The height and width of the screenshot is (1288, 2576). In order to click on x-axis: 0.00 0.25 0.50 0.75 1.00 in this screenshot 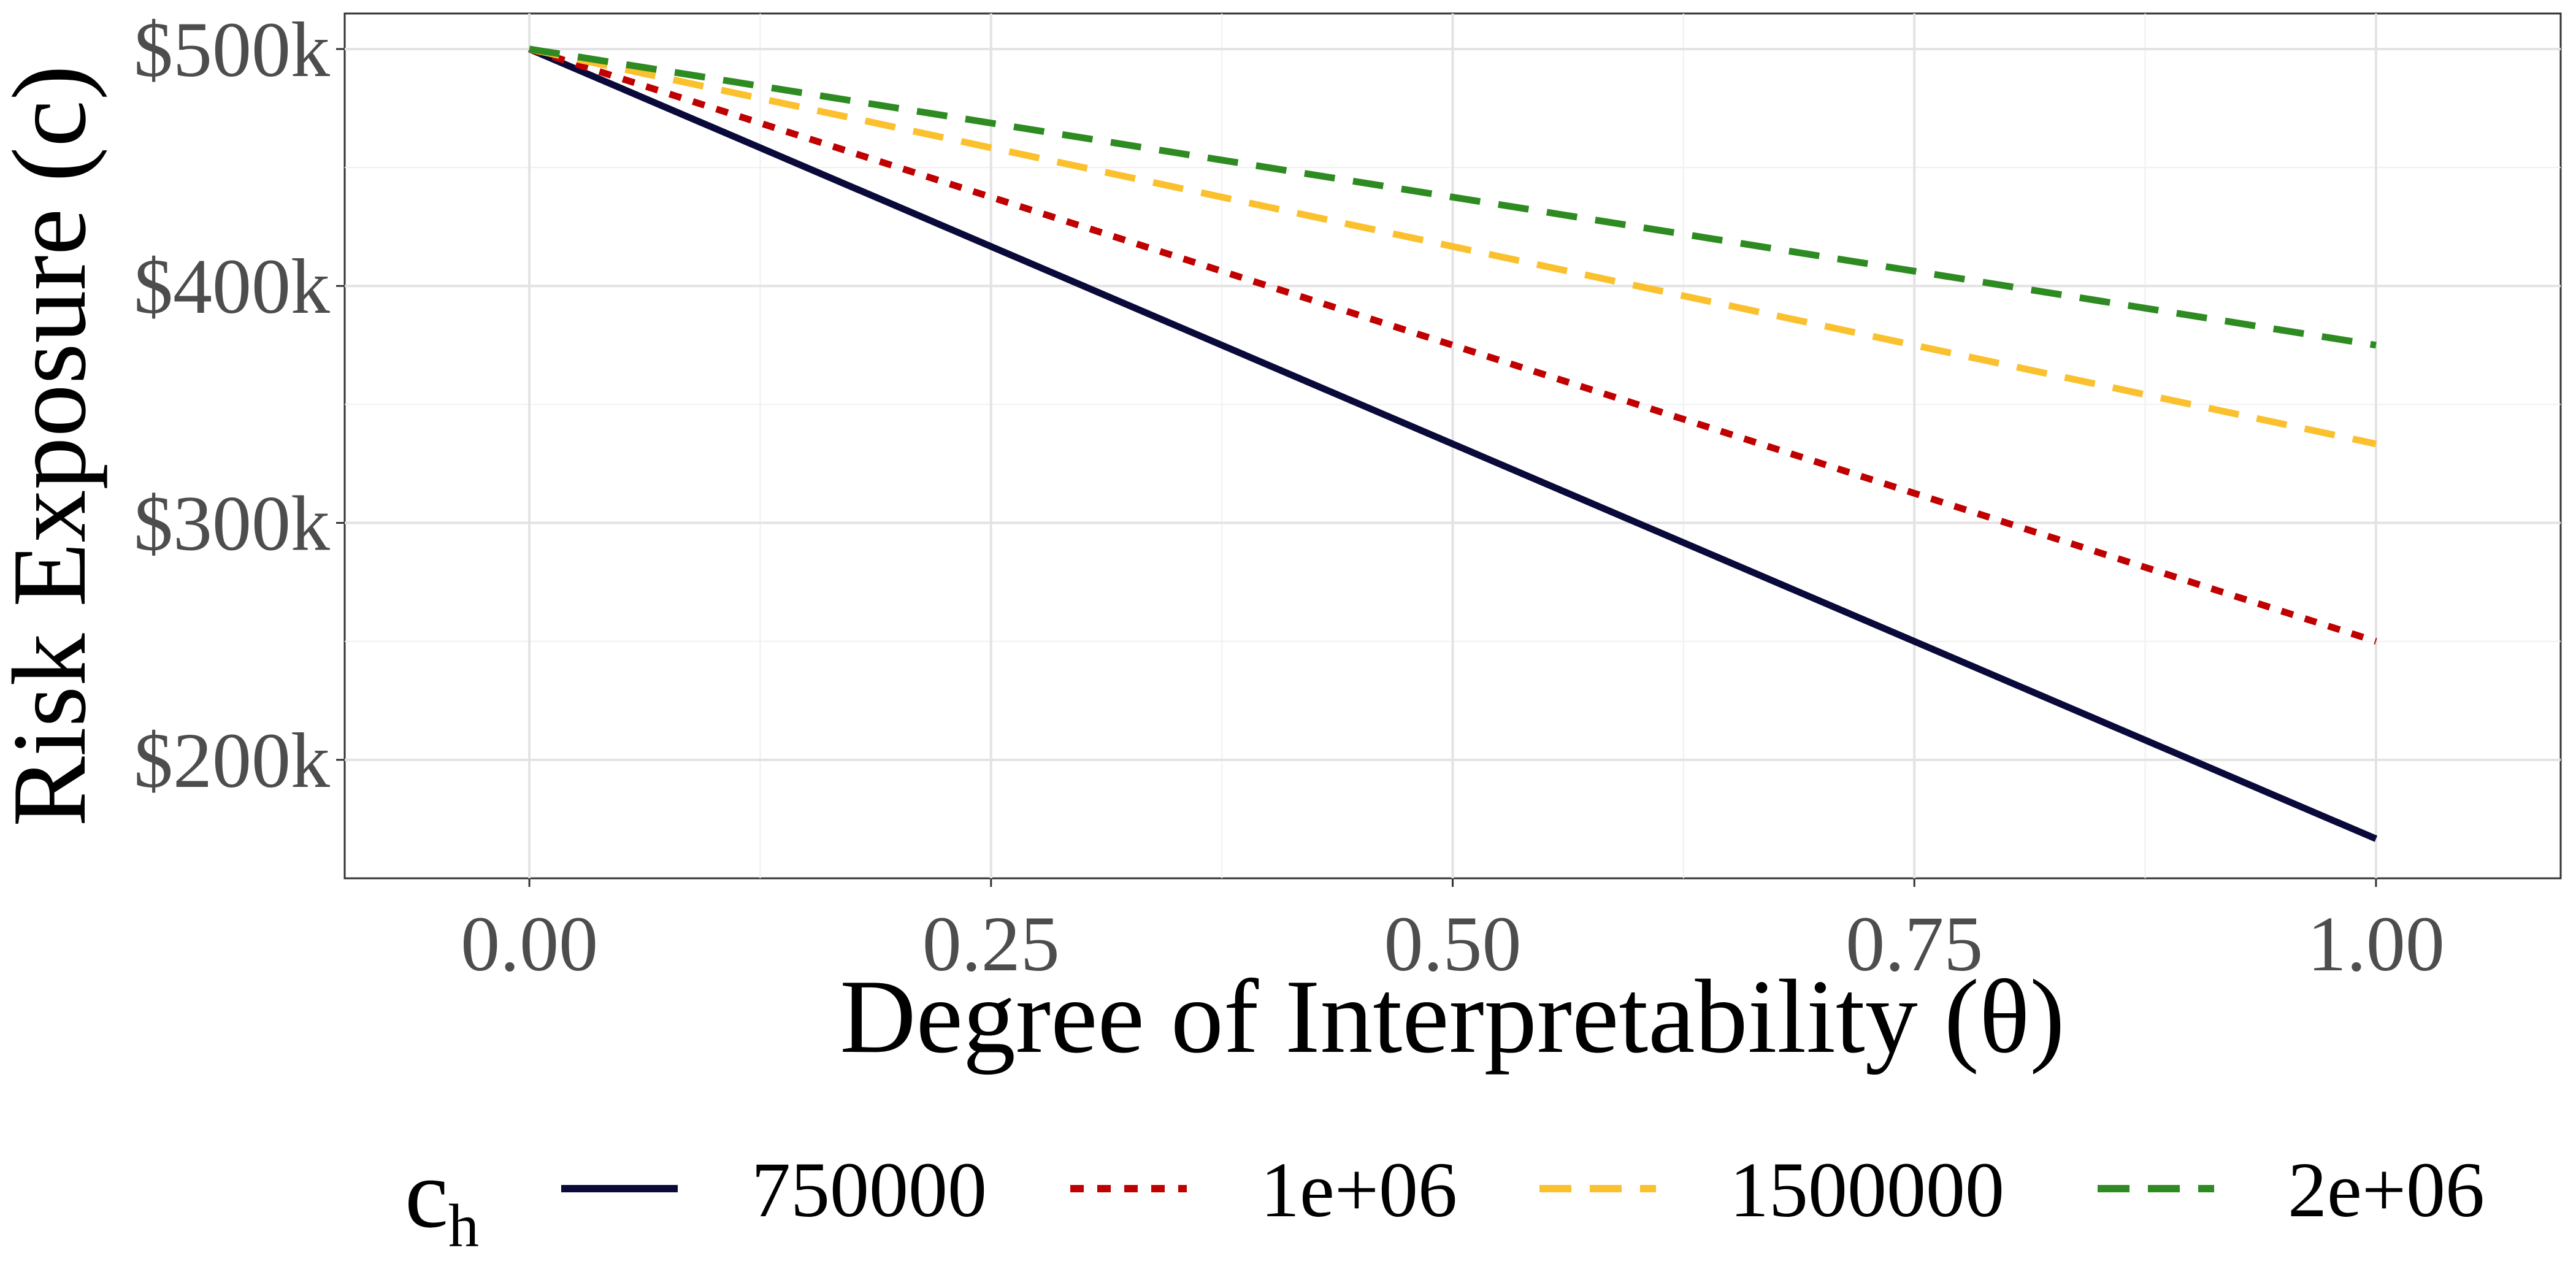, I will do `click(1453, 932)`.